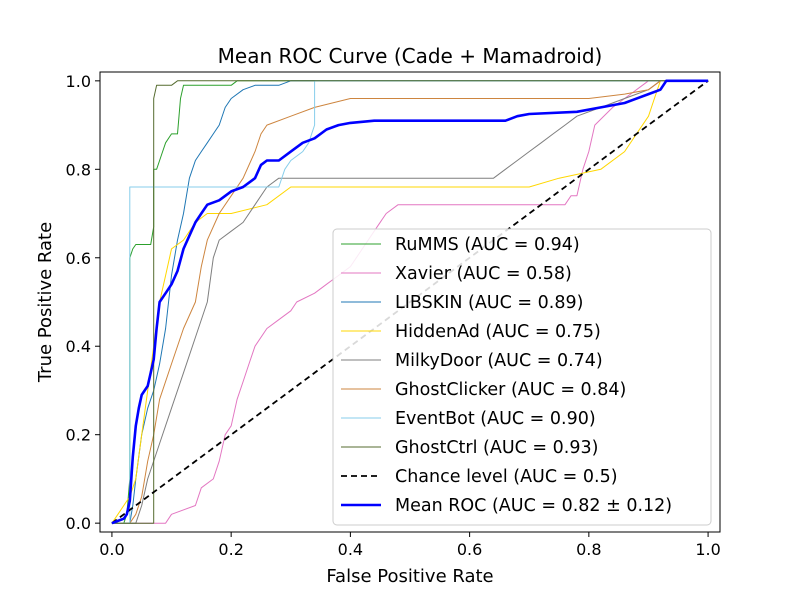 The height and width of the screenshot is (600, 800). What do you see at coordinates (498, 332) in the screenshot?
I see `legend-label: HiddenAd (AUC = 0.75)` at bounding box center [498, 332].